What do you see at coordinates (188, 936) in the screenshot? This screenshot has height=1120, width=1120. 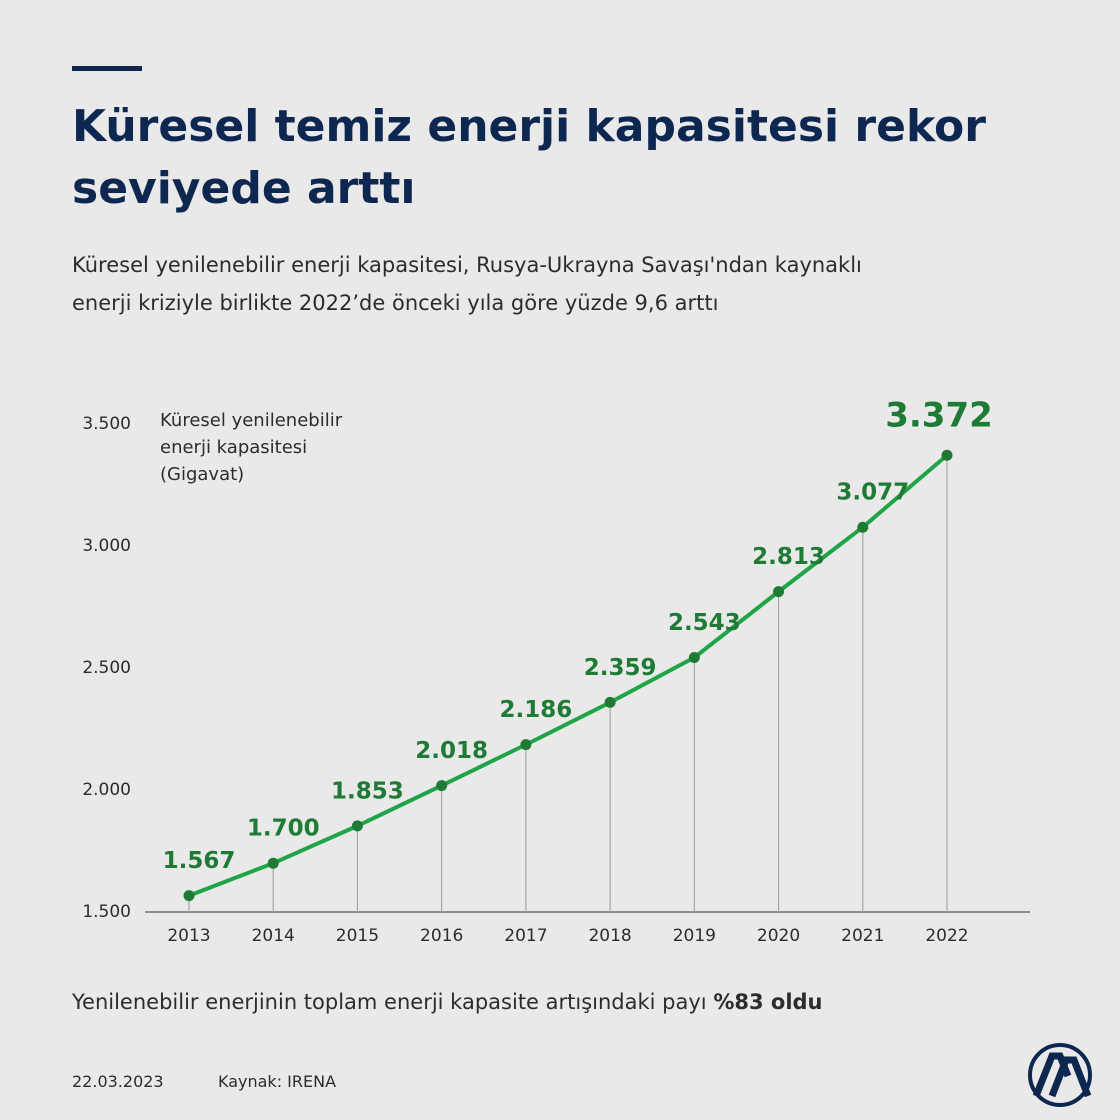 I see `x-tick-label: 2013` at bounding box center [188, 936].